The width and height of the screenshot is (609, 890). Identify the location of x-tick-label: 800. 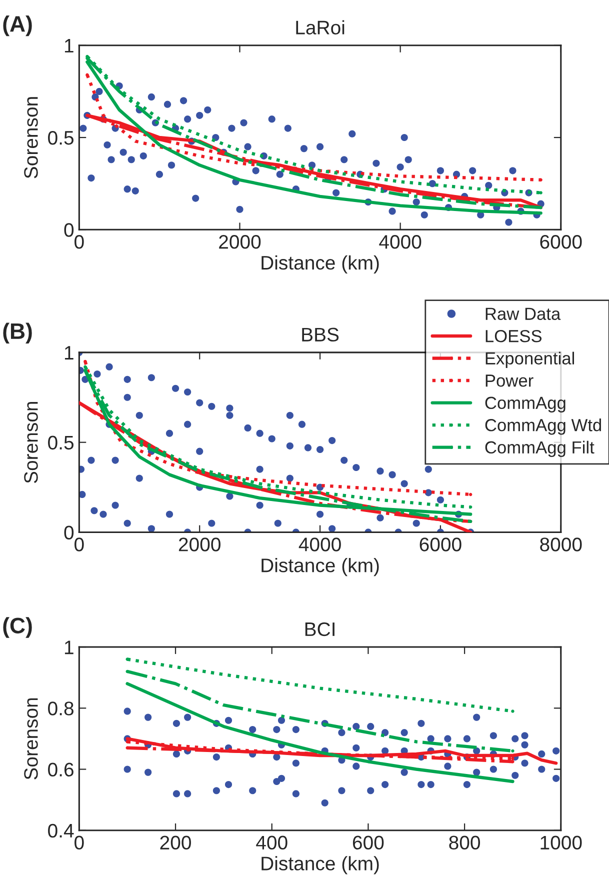
(464, 843).